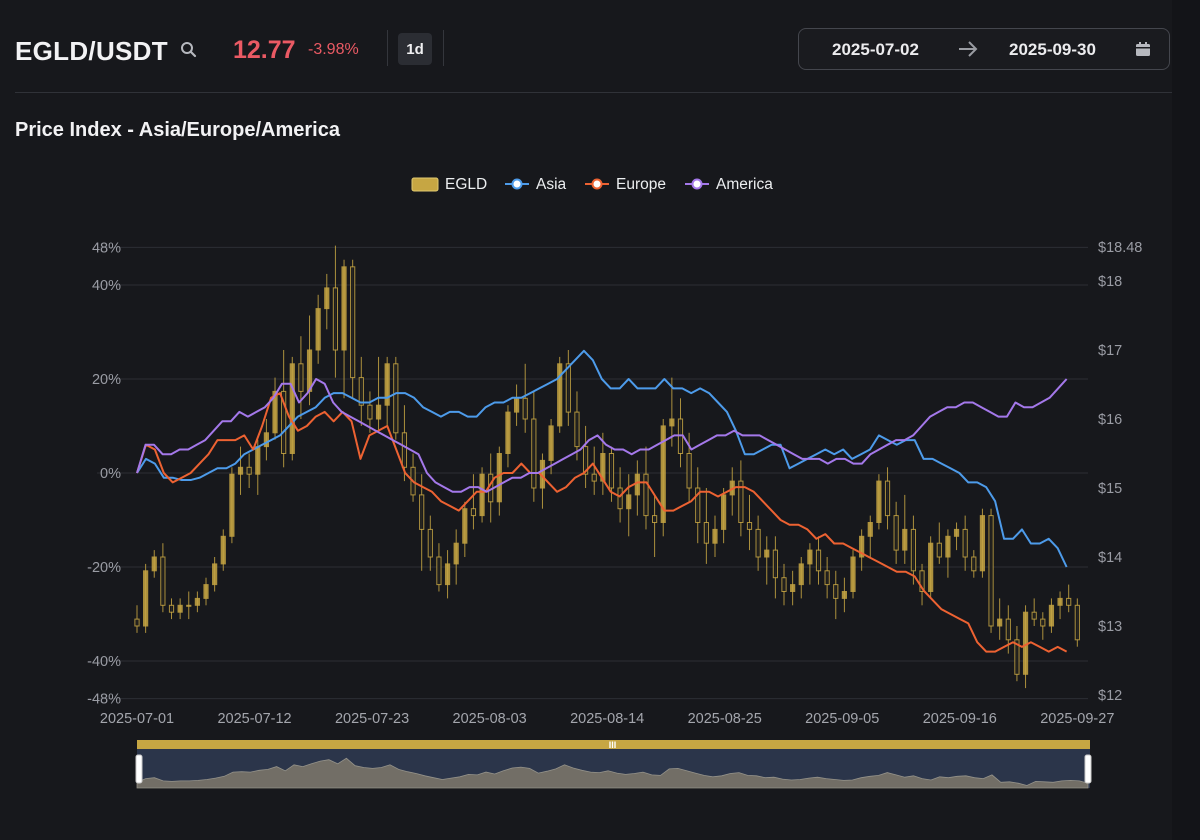  Describe the element at coordinates (1110, 351) in the screenshot. I see `y-right-tick: $17` at that location.